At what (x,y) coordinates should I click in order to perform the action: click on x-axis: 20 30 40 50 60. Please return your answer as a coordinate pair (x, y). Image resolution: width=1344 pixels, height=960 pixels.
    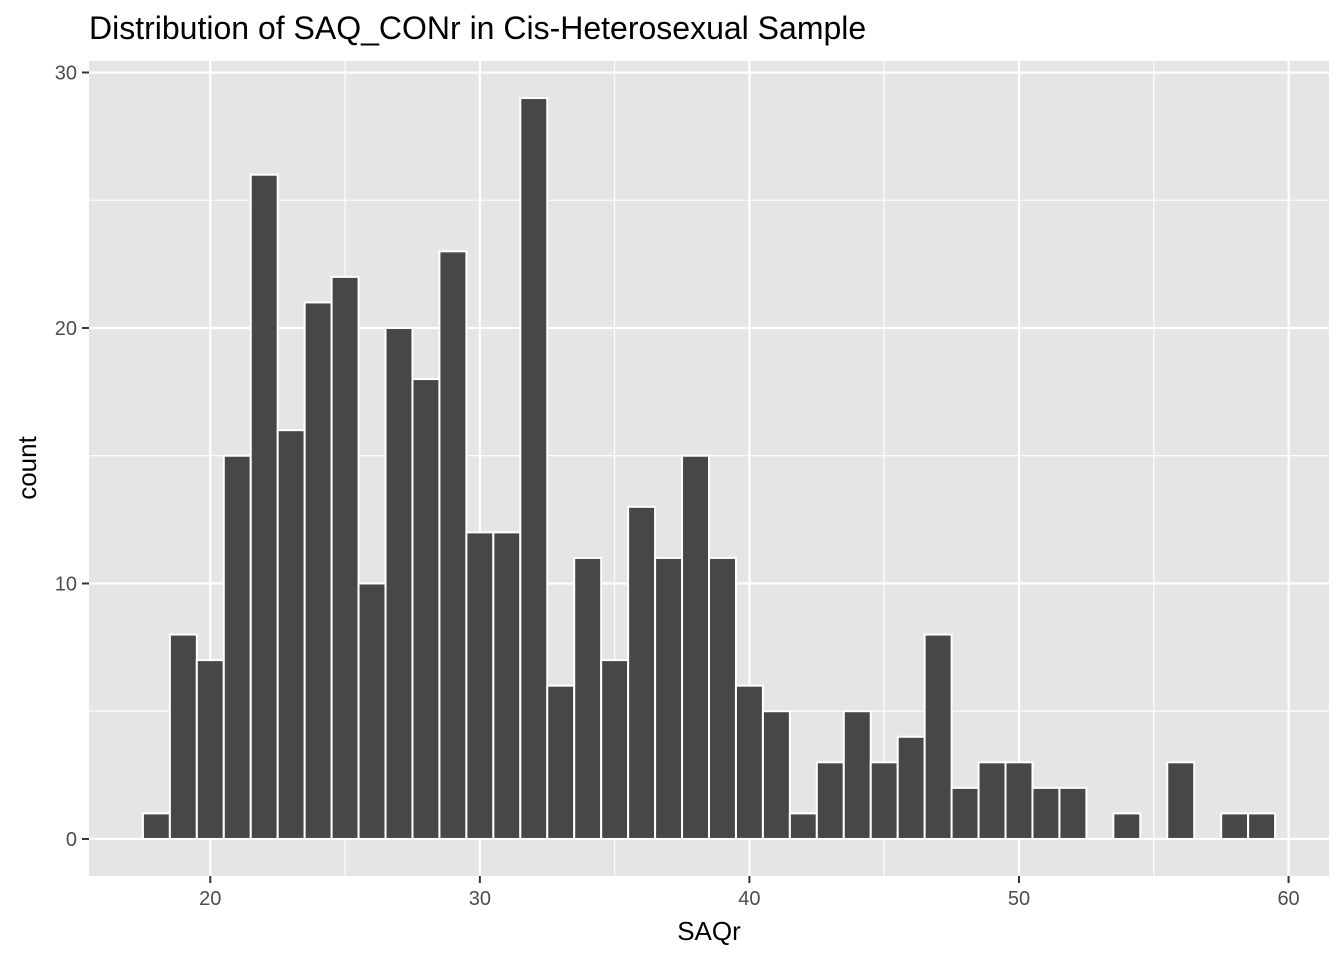
    Looking at the image, I should click on (749, 893).